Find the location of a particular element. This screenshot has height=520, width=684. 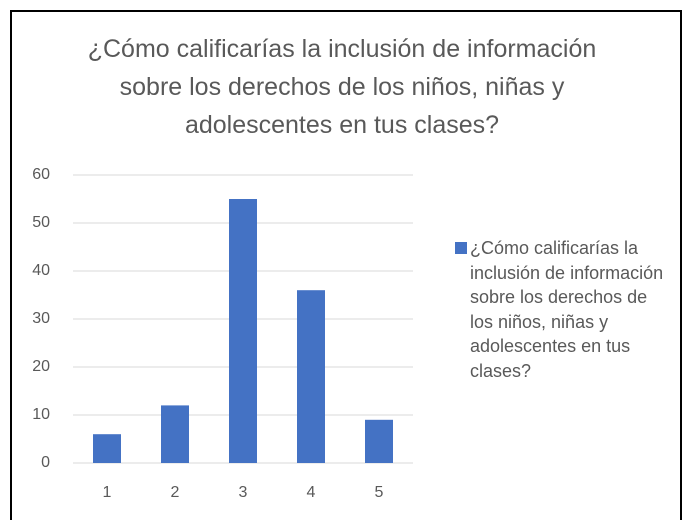

y-tick-label: 30 is located at coordinates (41, 318).